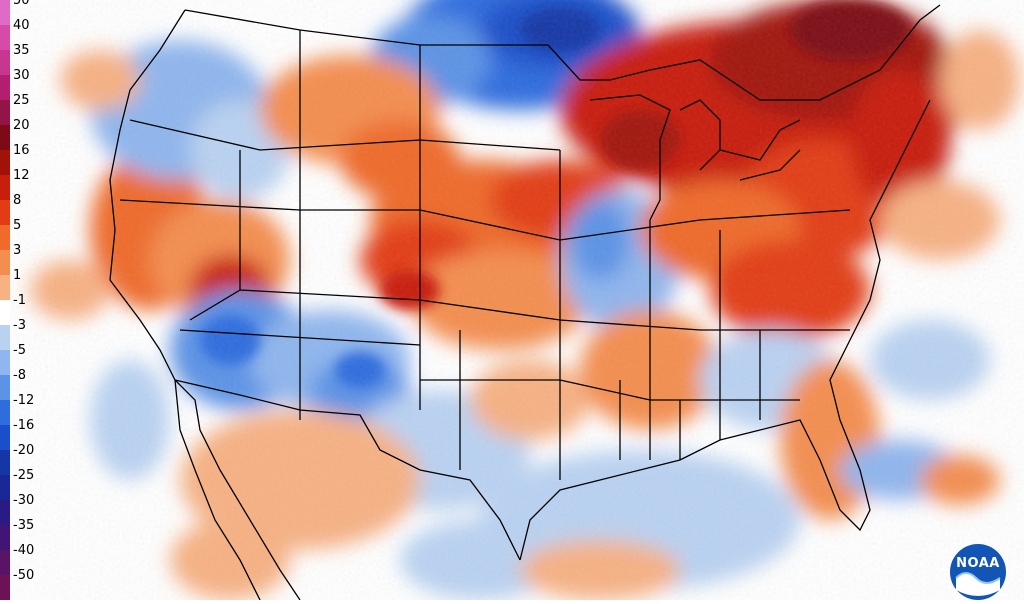 This screenshot has height=604, width=1024. I want to click on legend-label: -30, so click(24, 500).